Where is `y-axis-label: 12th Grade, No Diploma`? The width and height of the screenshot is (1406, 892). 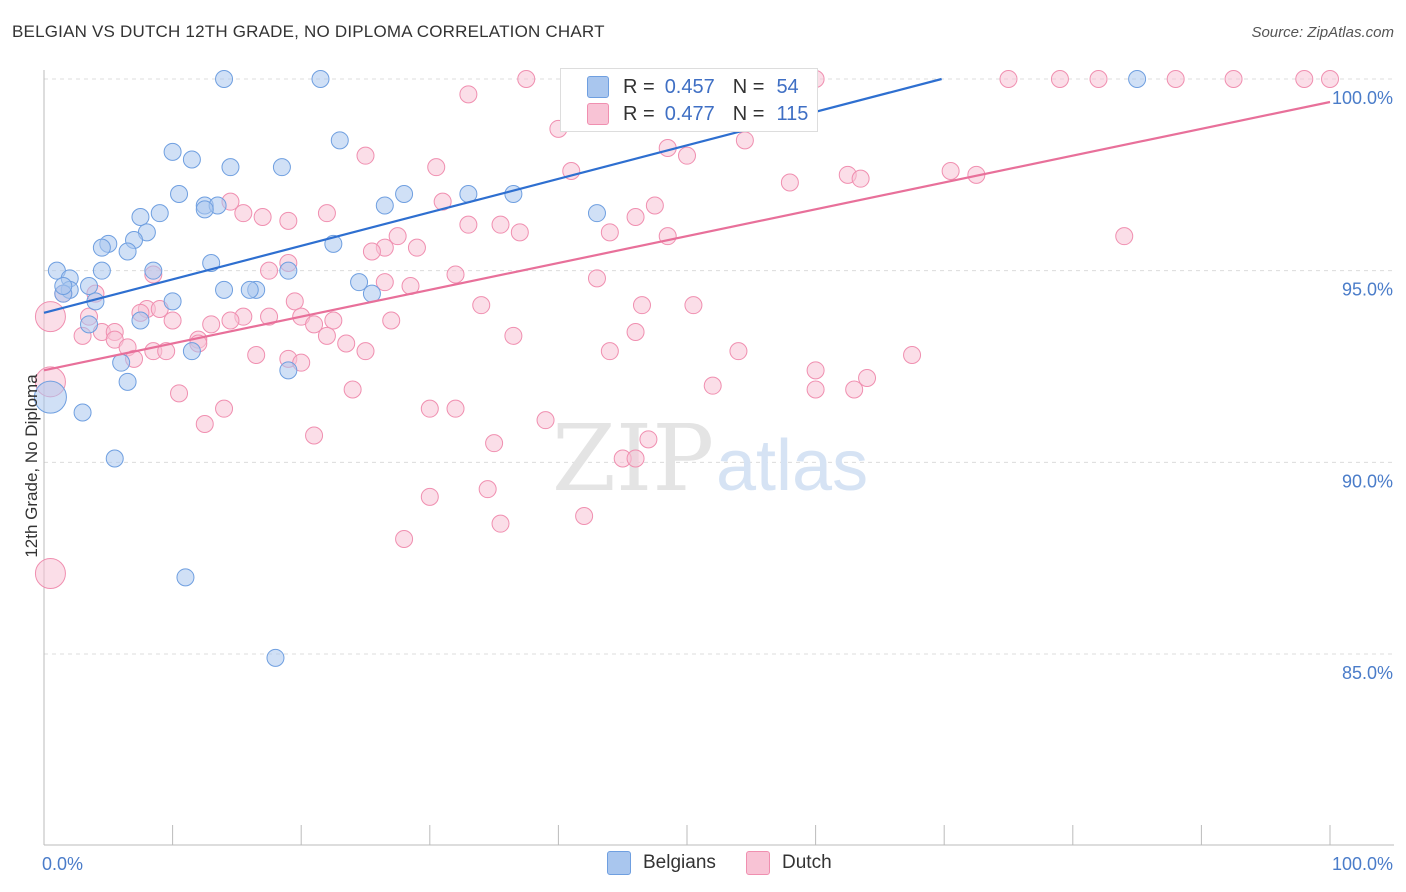 y-axis-label: 12th Grade, No Diploma is located at coordinates (31, 466).